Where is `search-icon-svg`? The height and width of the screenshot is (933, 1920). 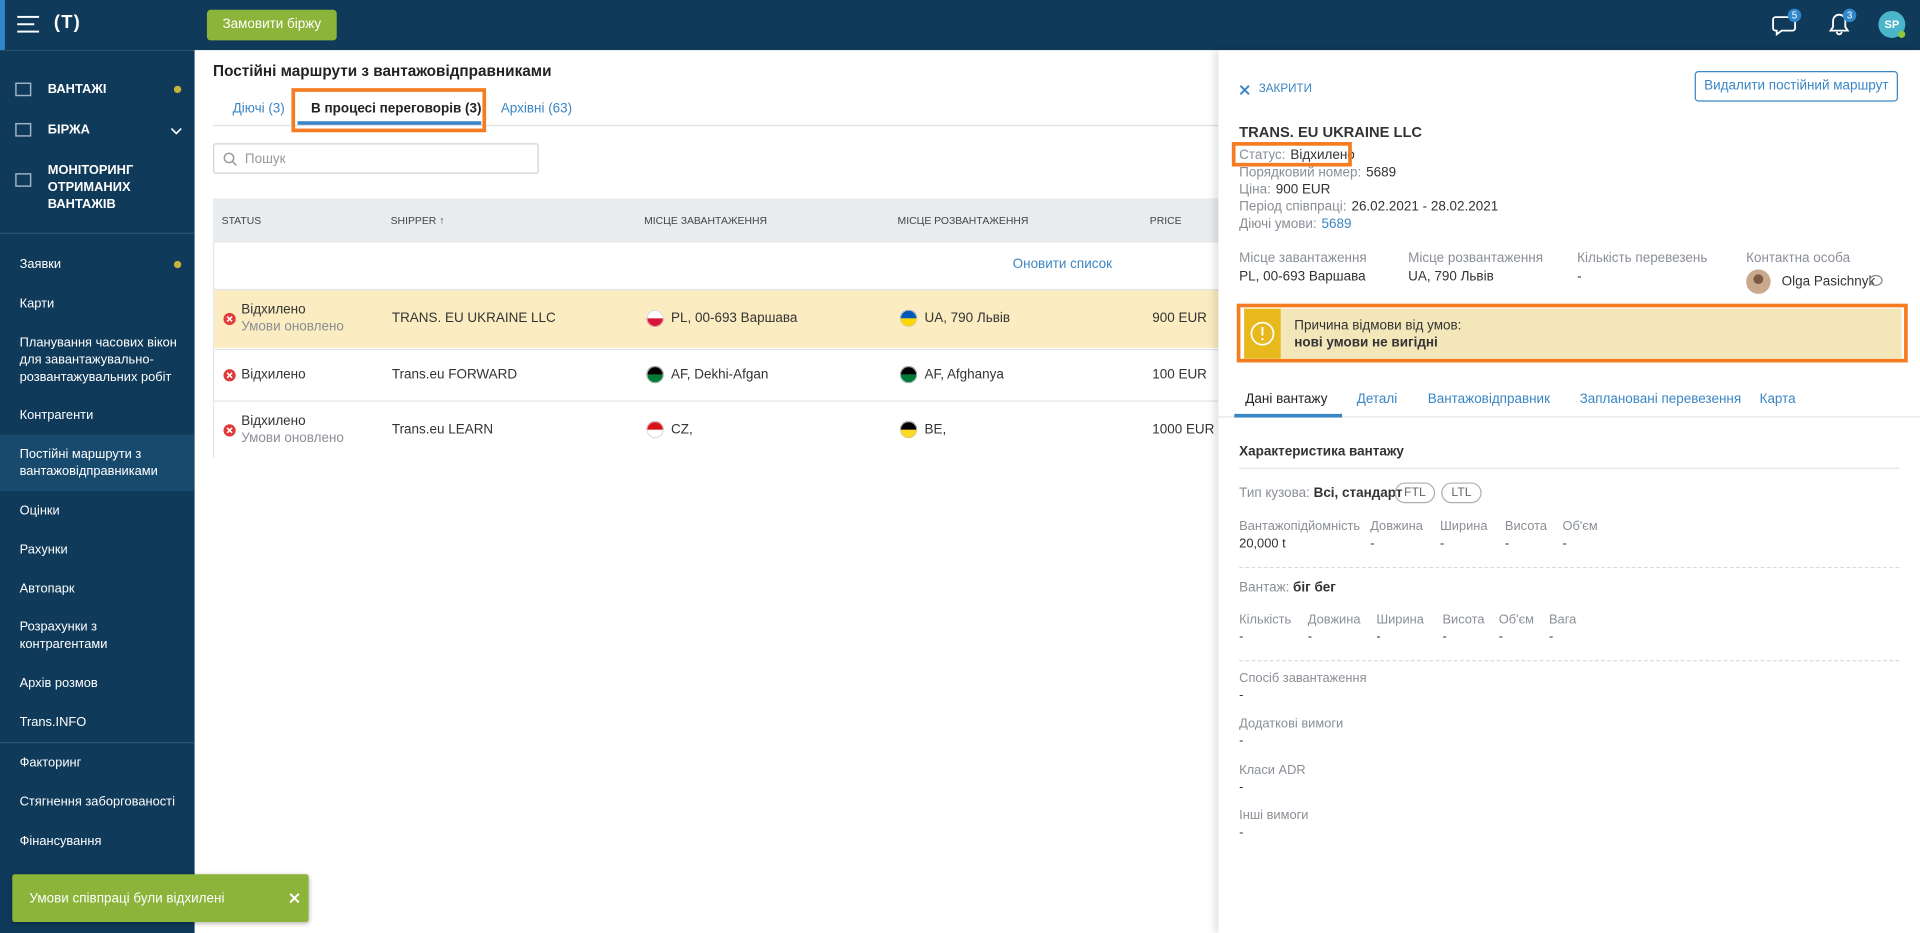
search-icon-svg is located at coordinates (230, 159).